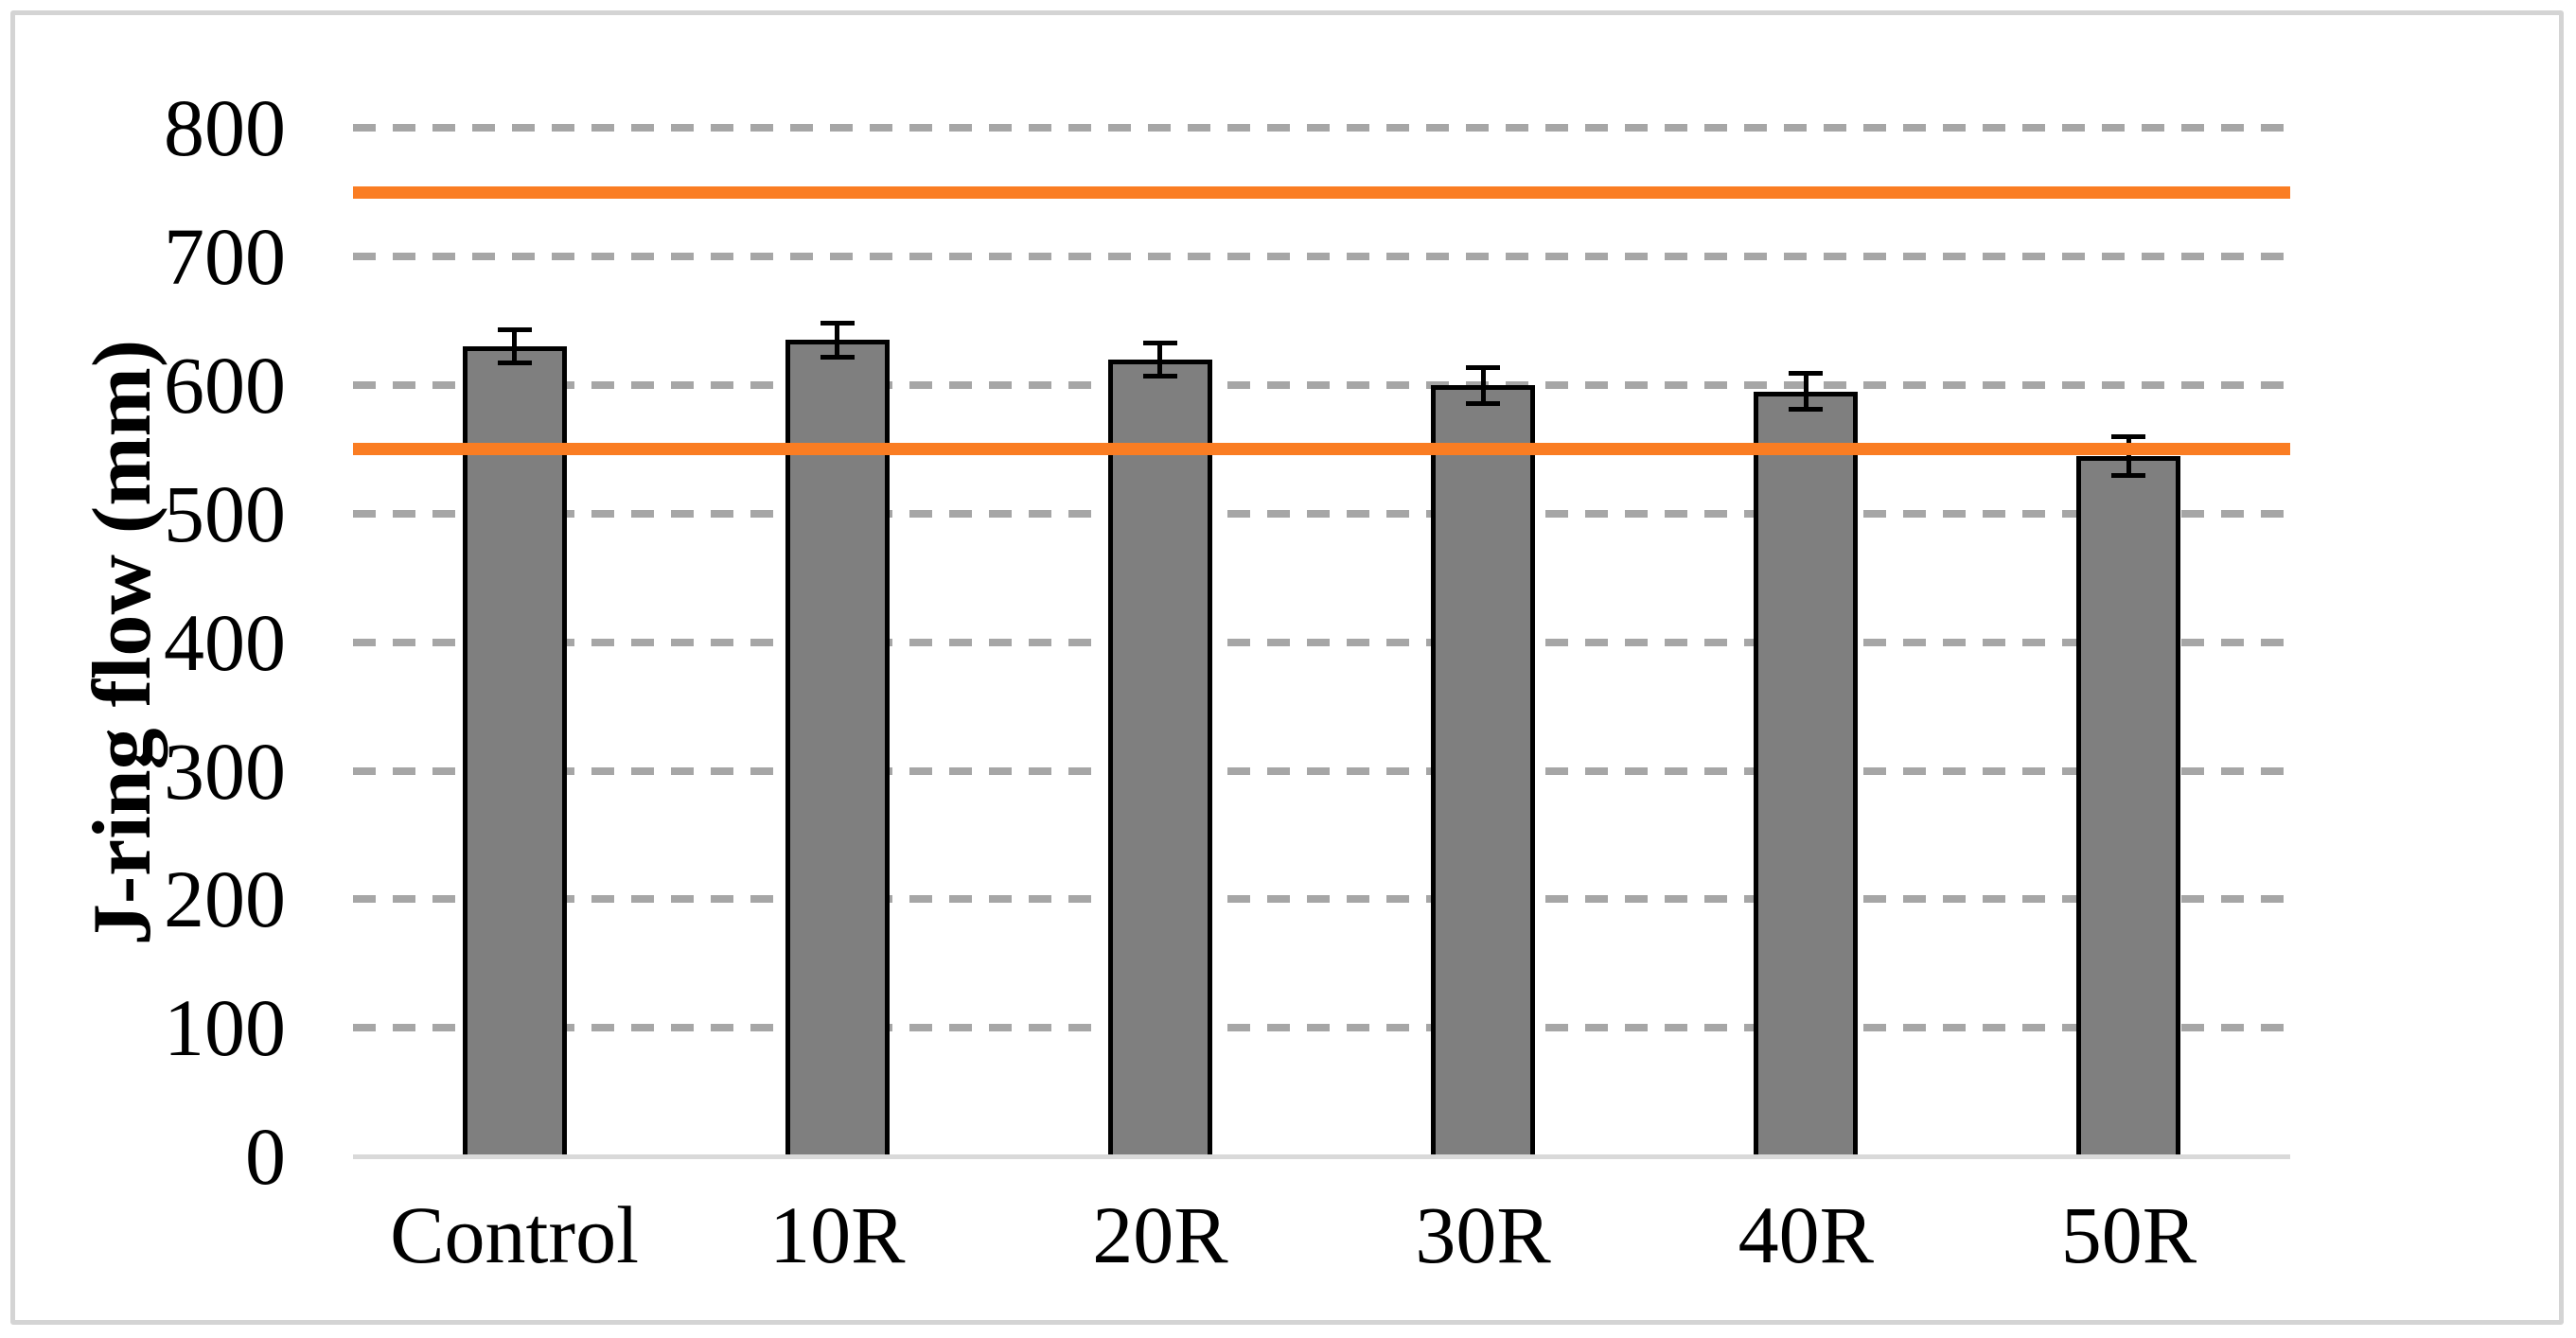 The width and height of the screenshot is (2576, 1338). I want to click on lower-limit-line, so click(1321, 450).